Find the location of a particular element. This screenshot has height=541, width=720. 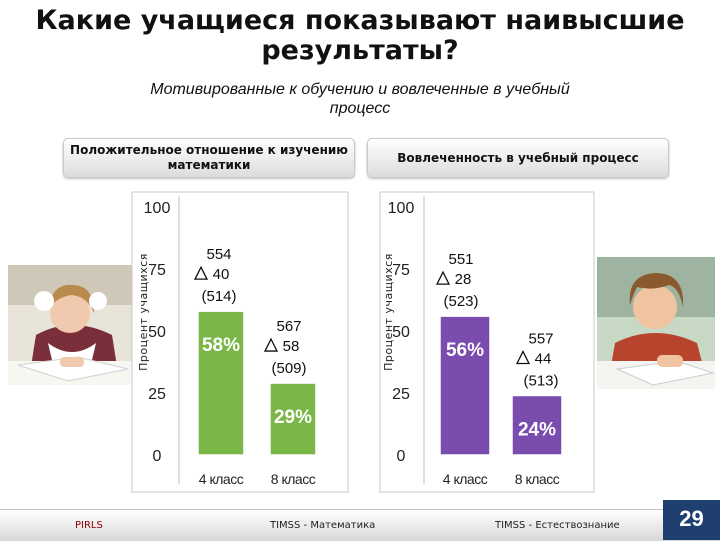

page-number-box is located at coordinates (691, 520).